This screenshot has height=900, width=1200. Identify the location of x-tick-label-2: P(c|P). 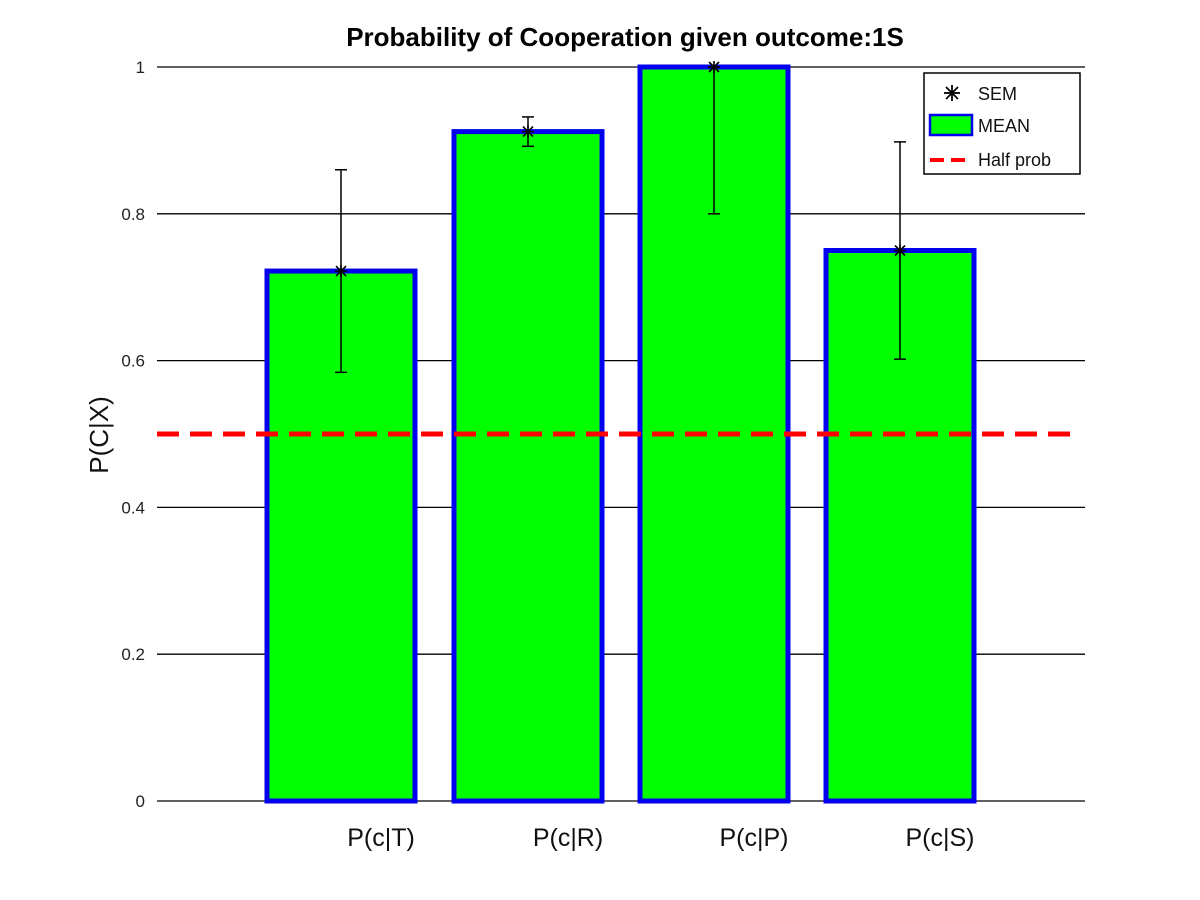
(754, 838).